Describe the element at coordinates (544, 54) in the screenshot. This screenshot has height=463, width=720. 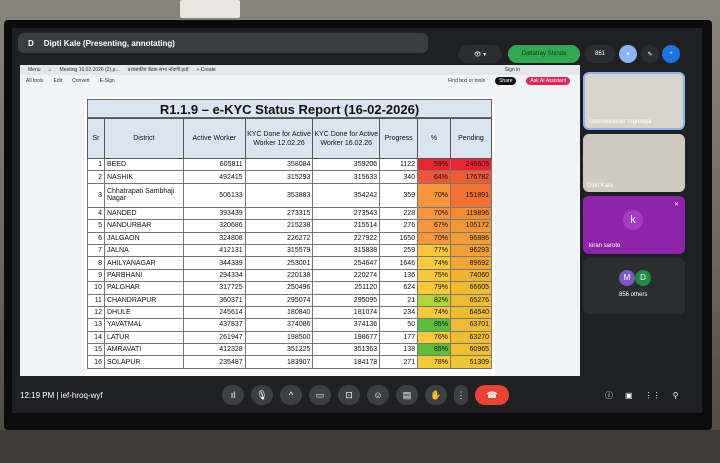
I see `host-pill: Dattatray Shinde` at that location.